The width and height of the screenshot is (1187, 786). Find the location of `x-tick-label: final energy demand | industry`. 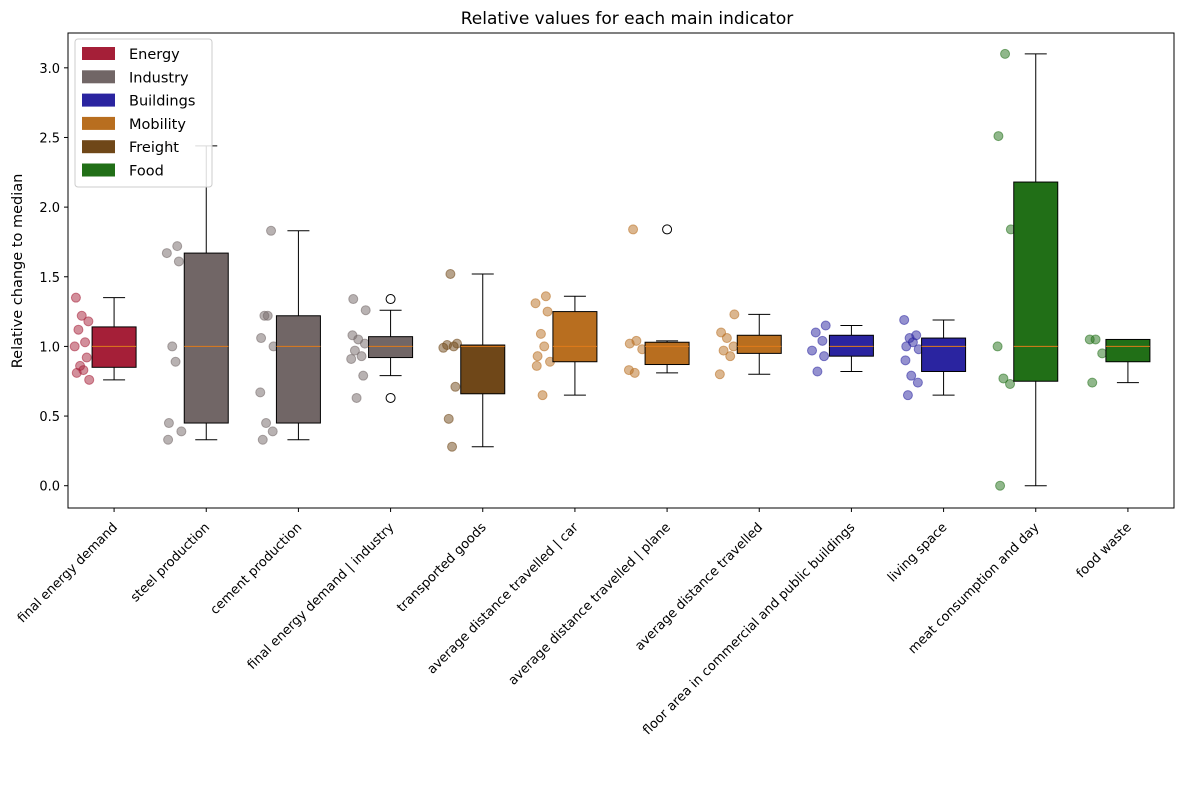

x-tick-label: final energy demand | industry is located at coordinates (321, 596).